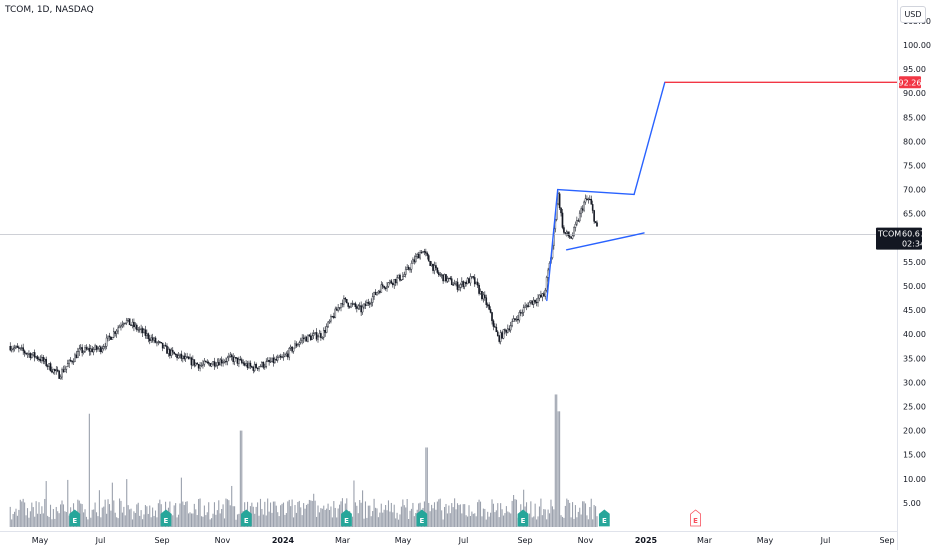 Image resolution: width=932 pixels, height=550 pixels. What do you see at coordinates (695, 518) in the screenshot?
I see `upcoming-earnings-marker: E` at bounding box center [695, 518].